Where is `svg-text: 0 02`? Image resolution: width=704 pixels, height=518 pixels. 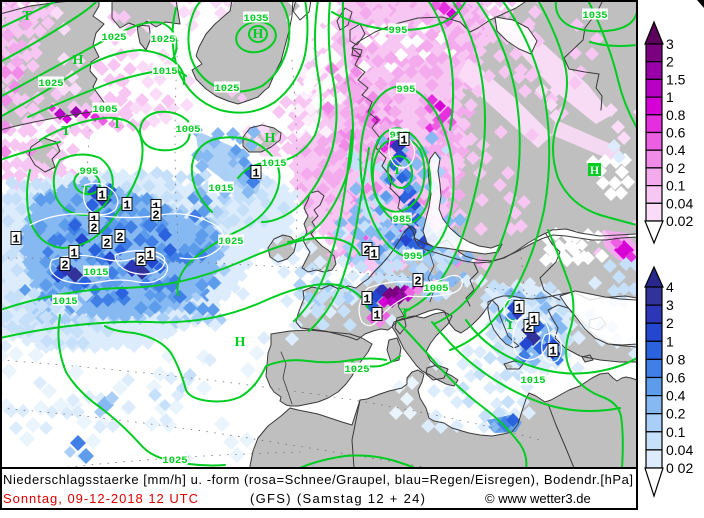
svg-text: 0 02 is located at coordinates (679, 468).